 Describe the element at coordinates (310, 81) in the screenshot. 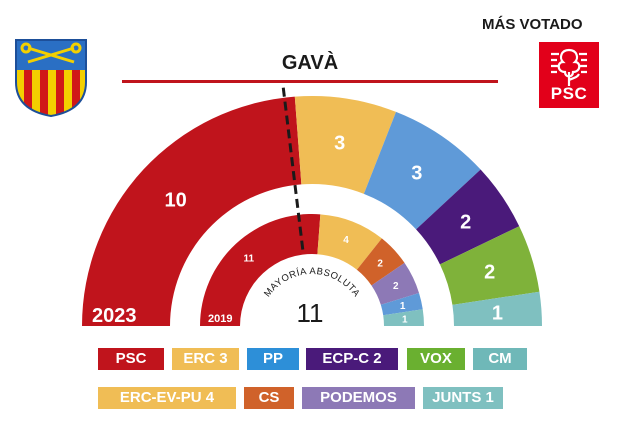

I see `title-divider` at that location.